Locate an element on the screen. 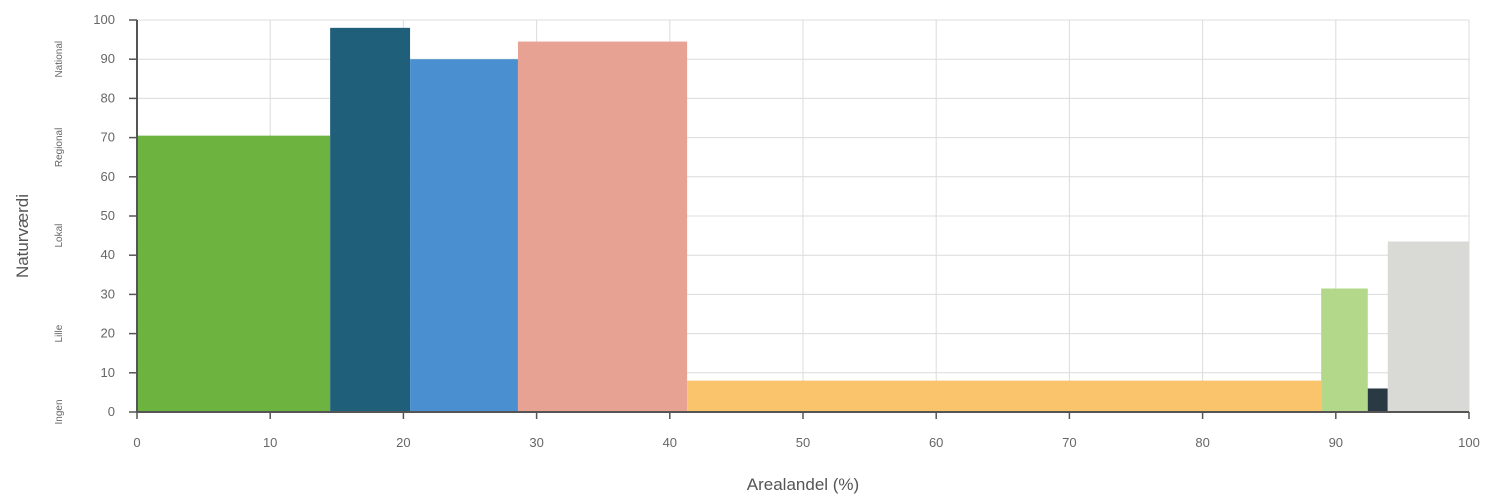 The image size is (1488, 497). y-tick-labels: 0 10 20 30 40 50 60 70 80 90 100 is located at coordinates (115, 215).